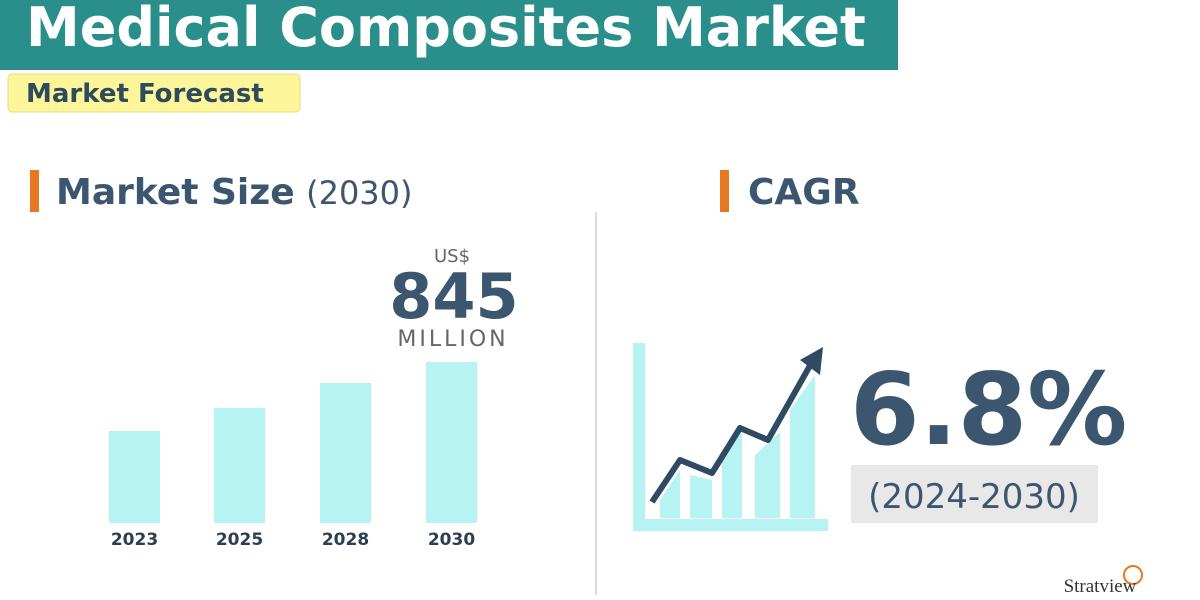 This screenshot has width=1200, height=600. Describe the element at coordinates (359, 193) in the screenshot. I see `year-label: (2030)` at that location.